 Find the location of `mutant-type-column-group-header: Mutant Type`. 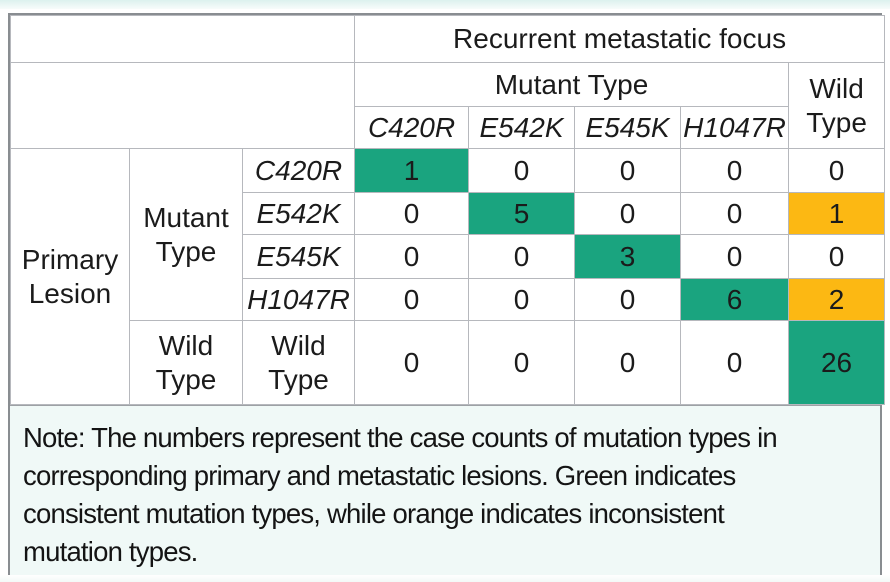

mutant-type-column-group-header: Mutant Type is located at coordinates (572, 84).